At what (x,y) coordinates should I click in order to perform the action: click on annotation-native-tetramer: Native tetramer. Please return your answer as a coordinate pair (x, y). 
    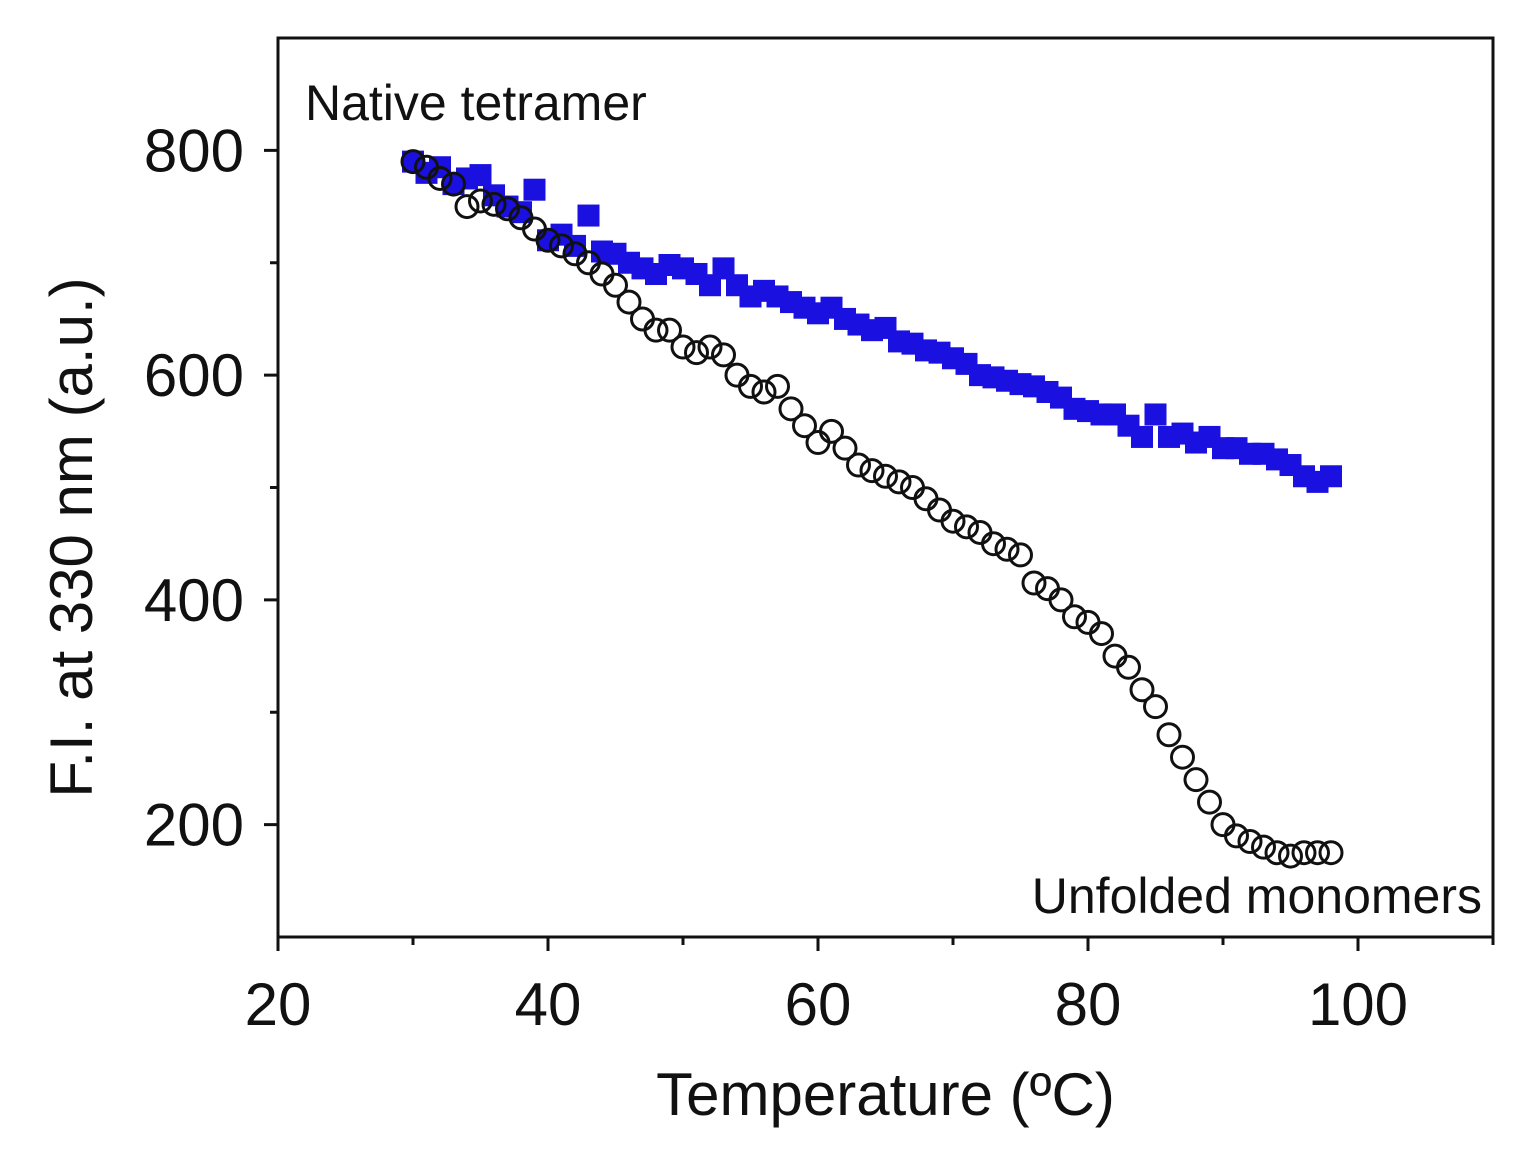
    Looking at the image, I should click on (476, 103).